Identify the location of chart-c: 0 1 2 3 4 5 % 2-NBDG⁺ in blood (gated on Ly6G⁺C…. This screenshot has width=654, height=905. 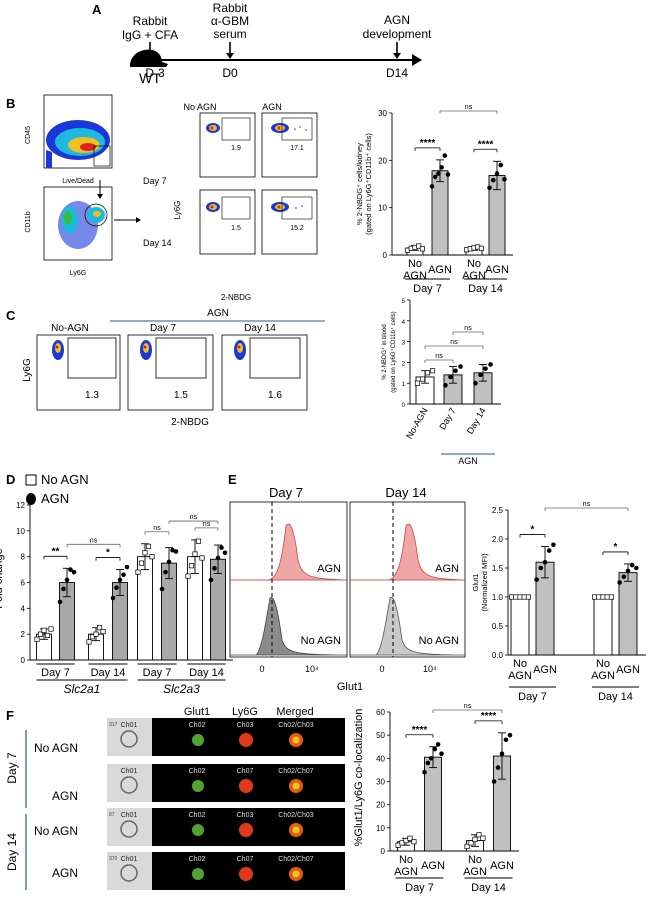
(441, 382).